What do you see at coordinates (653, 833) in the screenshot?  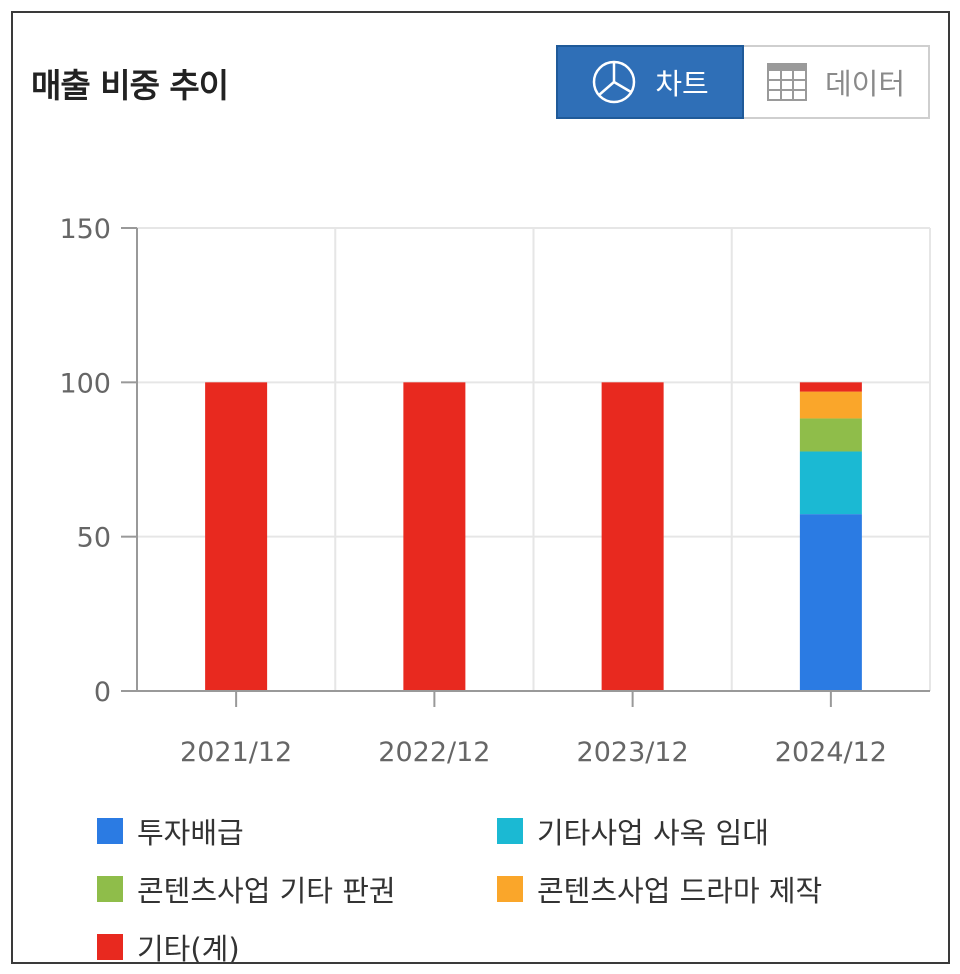 I see `legend-label: 기타사업 사옥 임대` at bounding box center [653, 833].